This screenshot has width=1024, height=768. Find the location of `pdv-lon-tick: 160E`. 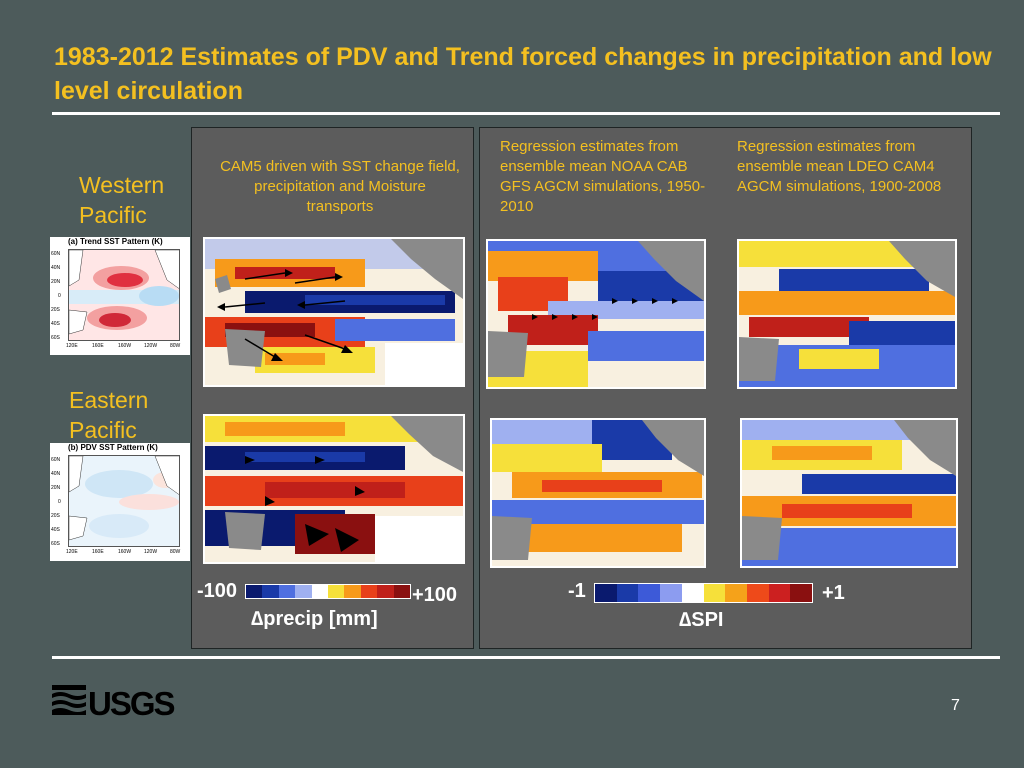

pdv-lon-tick: 160E is located at coordinates (98, 552).